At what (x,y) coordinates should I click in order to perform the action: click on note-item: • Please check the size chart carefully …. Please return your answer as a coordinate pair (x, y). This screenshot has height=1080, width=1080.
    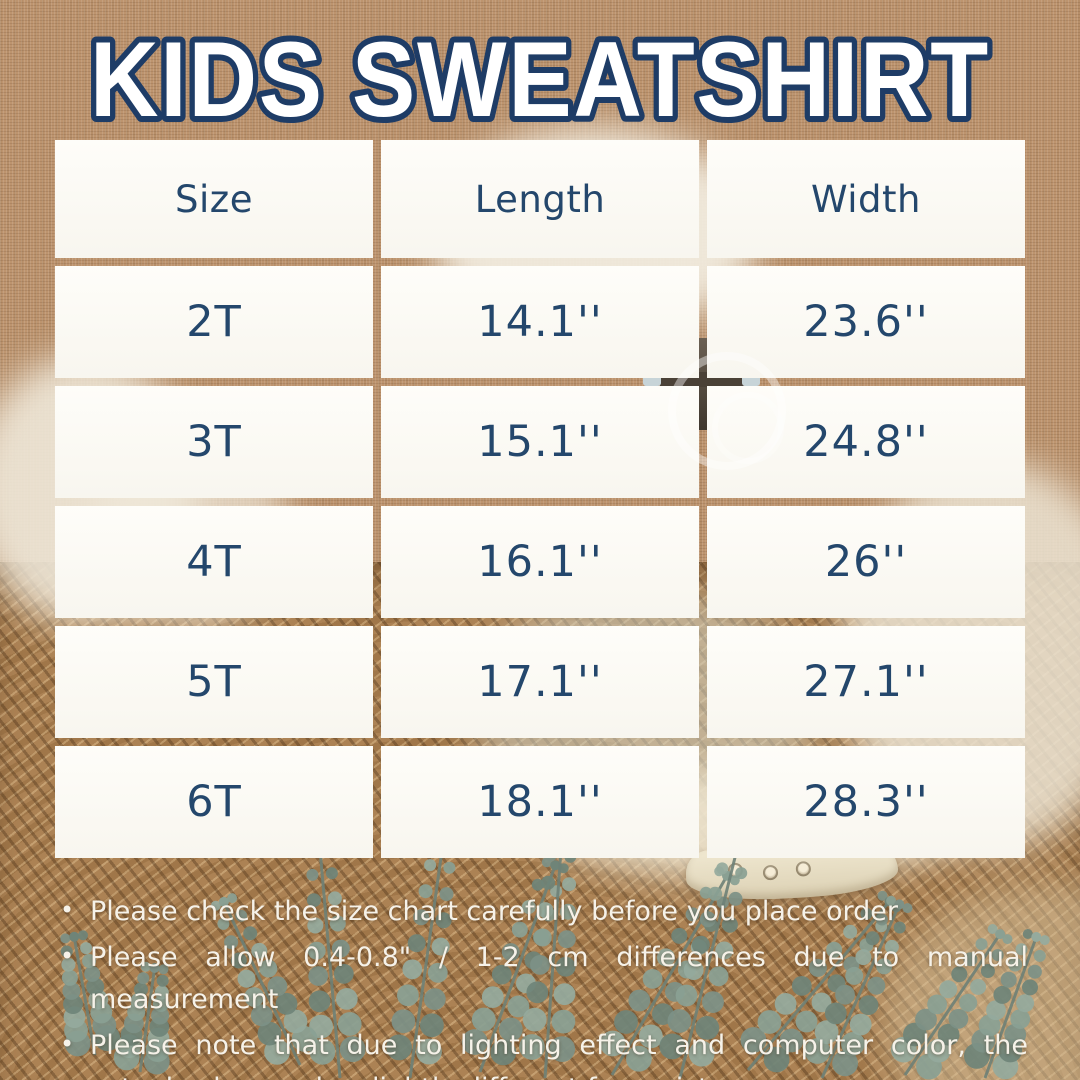
    Looking at the image, I should click on (544, 912).